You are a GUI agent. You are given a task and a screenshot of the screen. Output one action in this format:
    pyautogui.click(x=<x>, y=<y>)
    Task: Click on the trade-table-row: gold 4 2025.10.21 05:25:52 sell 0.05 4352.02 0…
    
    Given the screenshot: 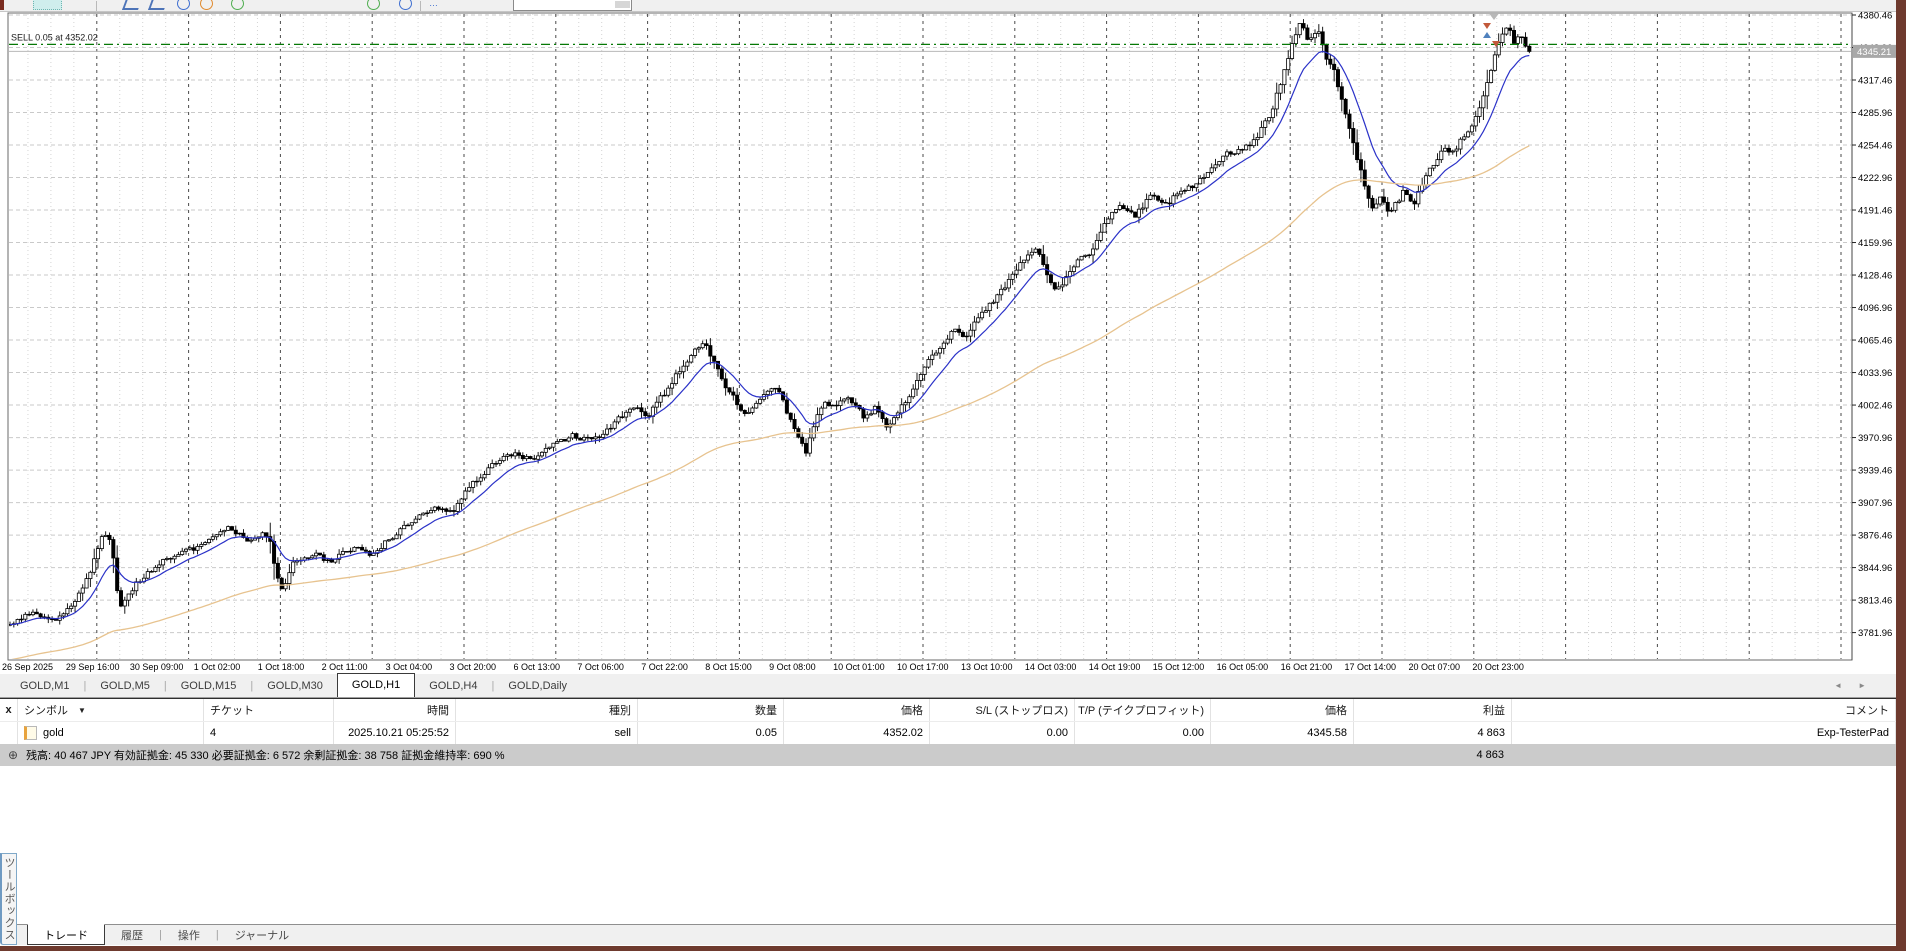 What is the action you would take?
    pyautogui.click(x=948, y=733)
    